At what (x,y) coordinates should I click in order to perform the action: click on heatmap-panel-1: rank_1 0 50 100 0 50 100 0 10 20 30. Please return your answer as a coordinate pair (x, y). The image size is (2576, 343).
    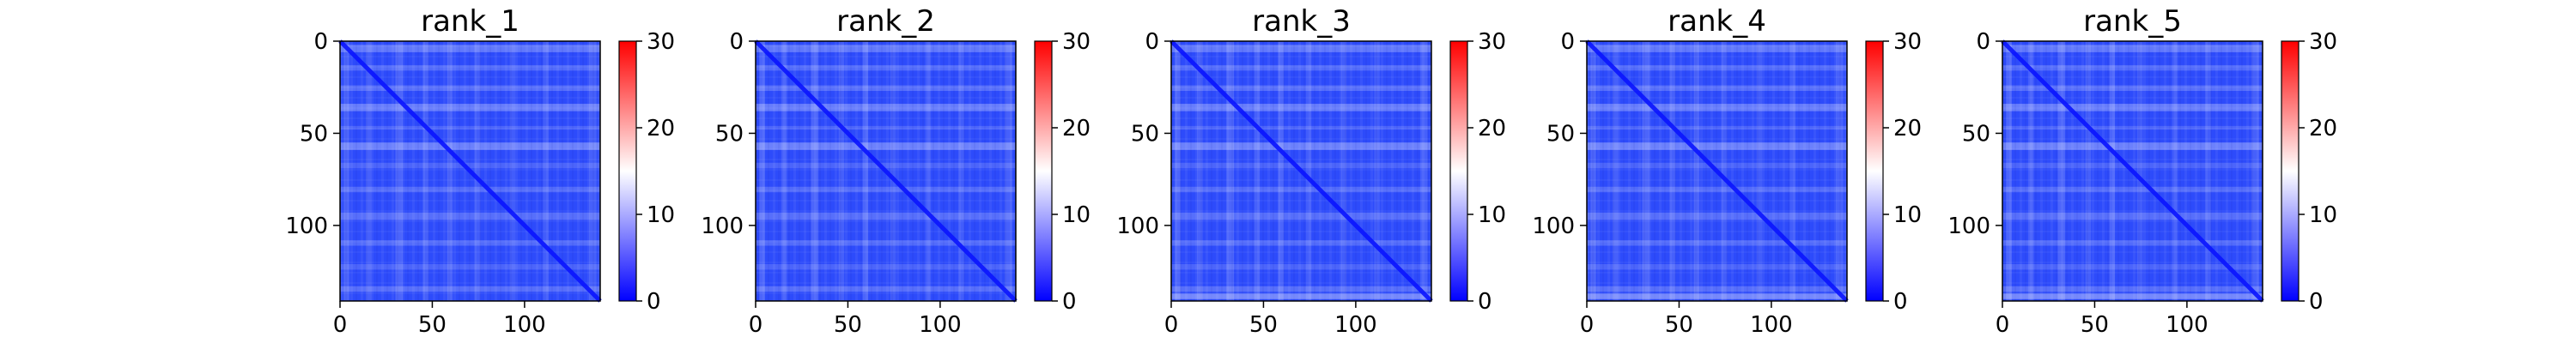
    Looking at the image, I should click on (480, 171).